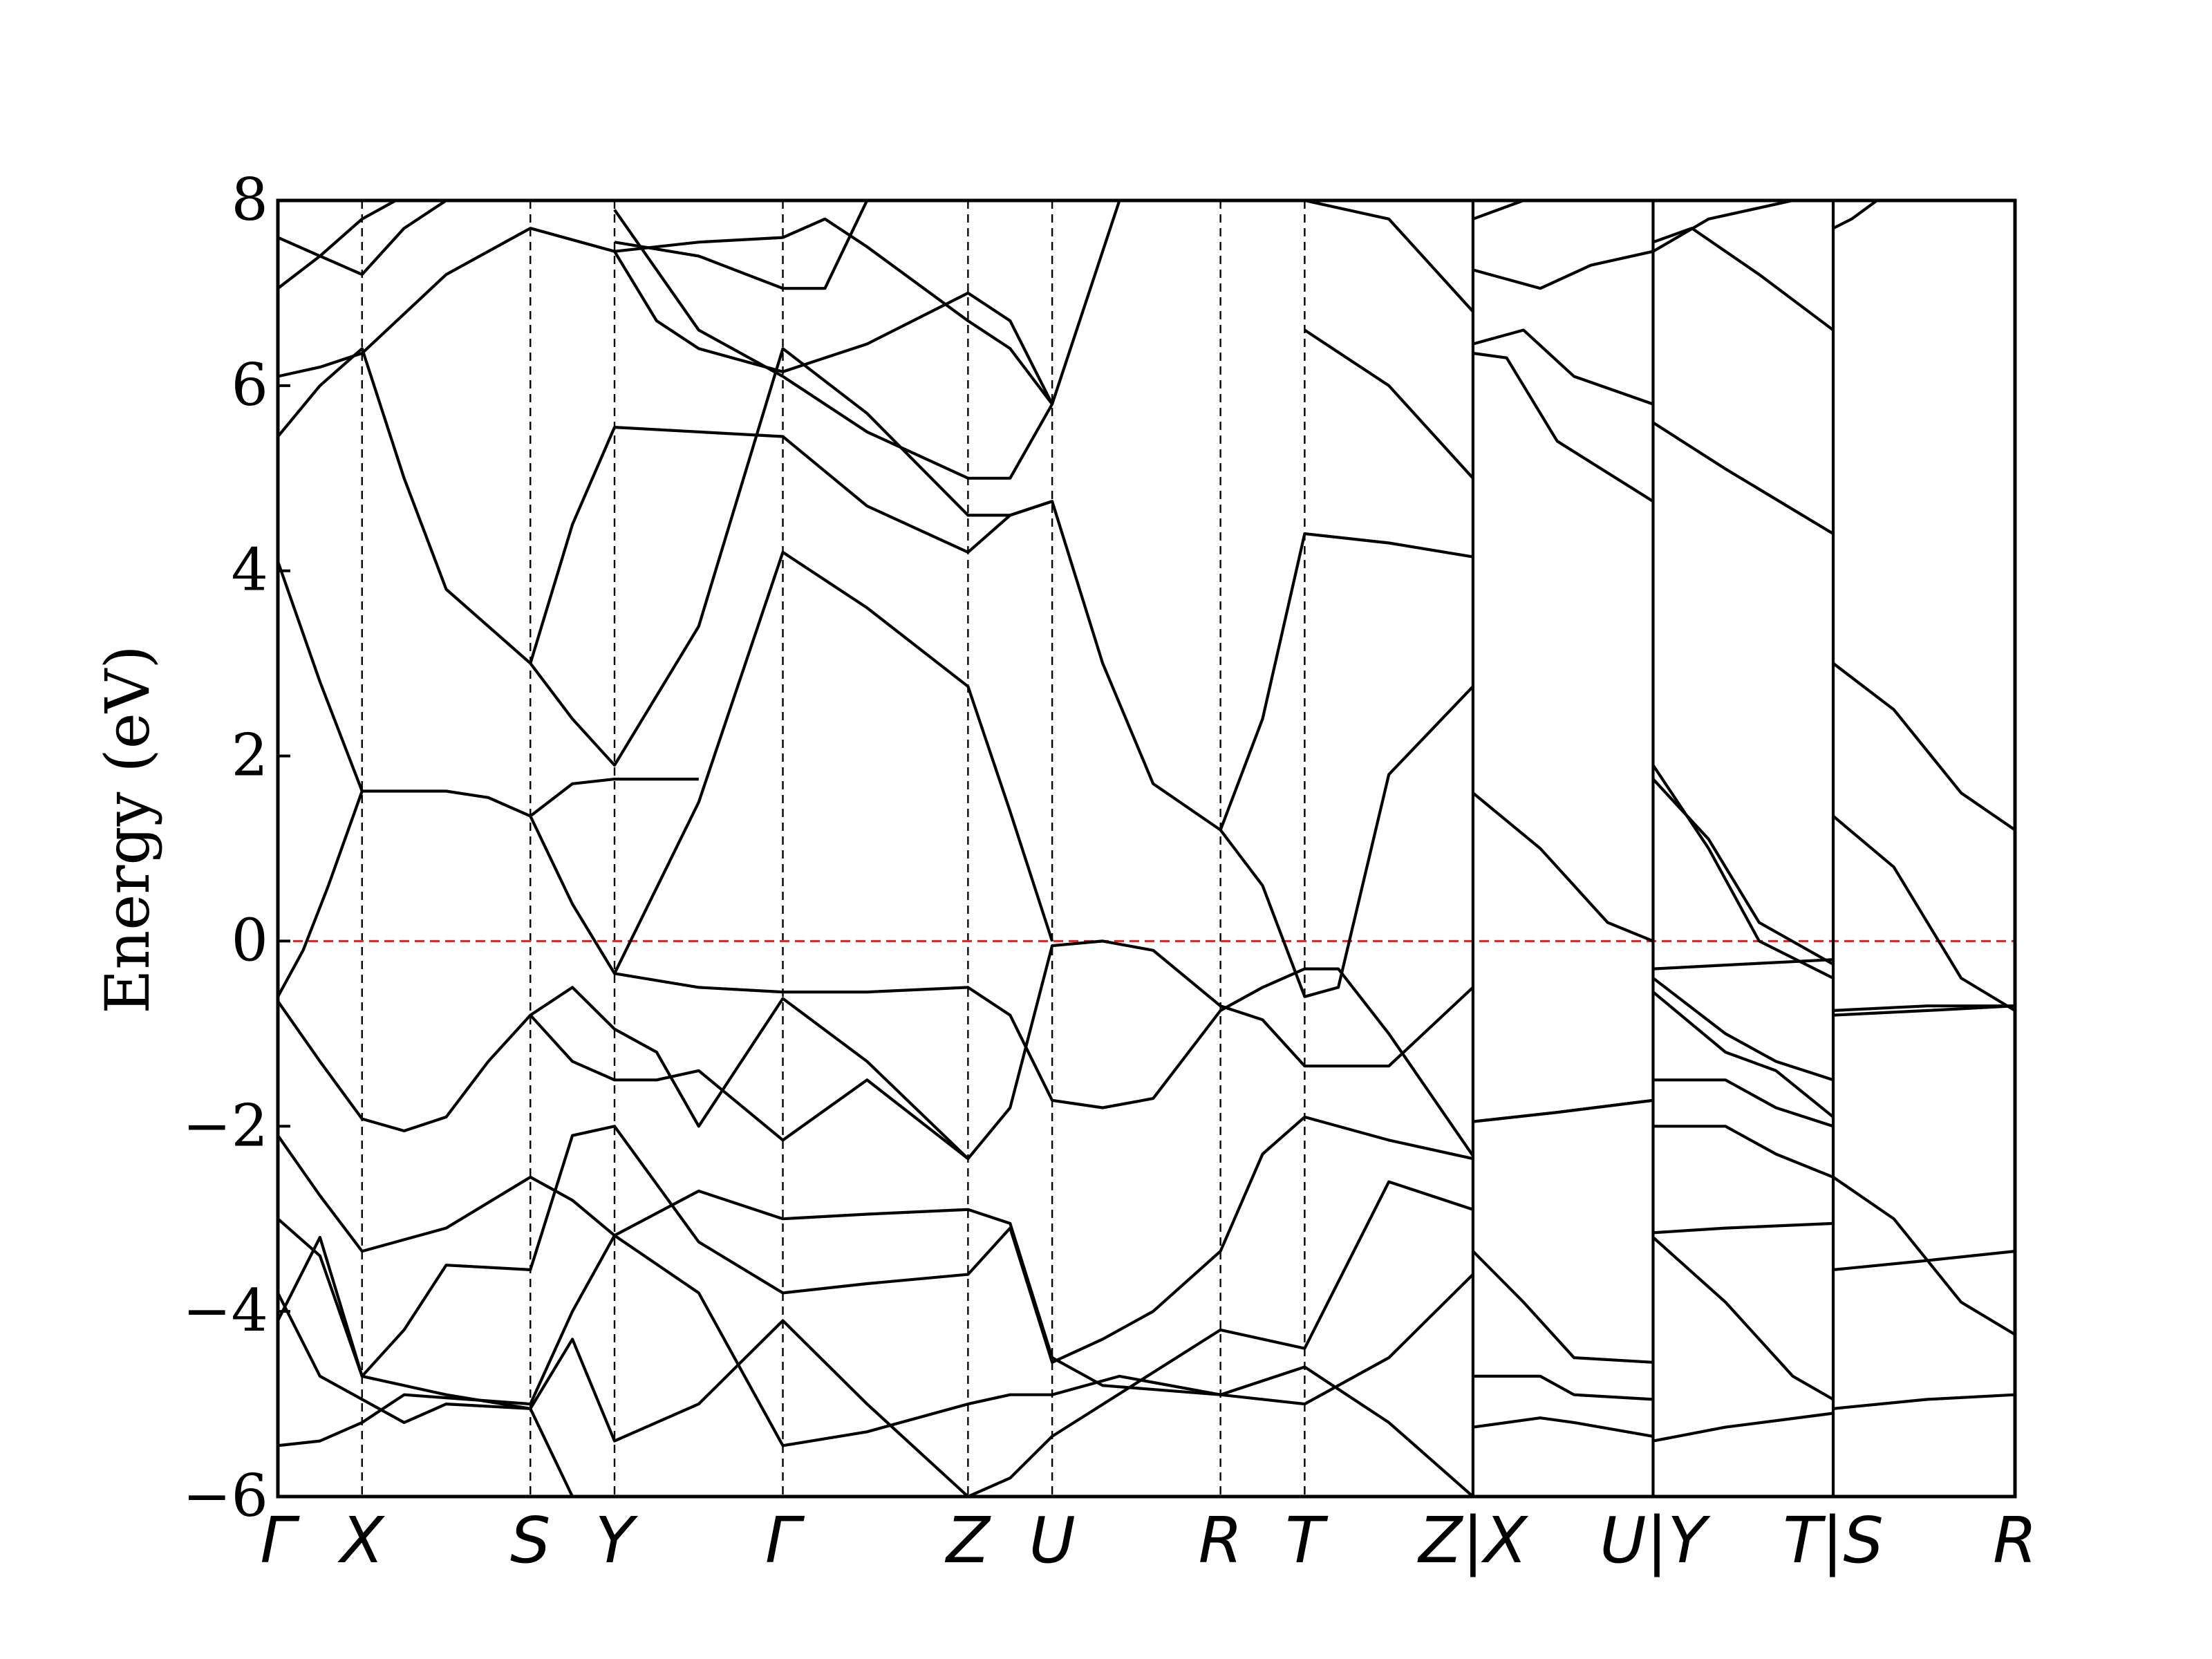  What do you see at coordinates (250, 570) in the screenshot?
I see `y-tick-label: 4` at bounding box center [250, 570].